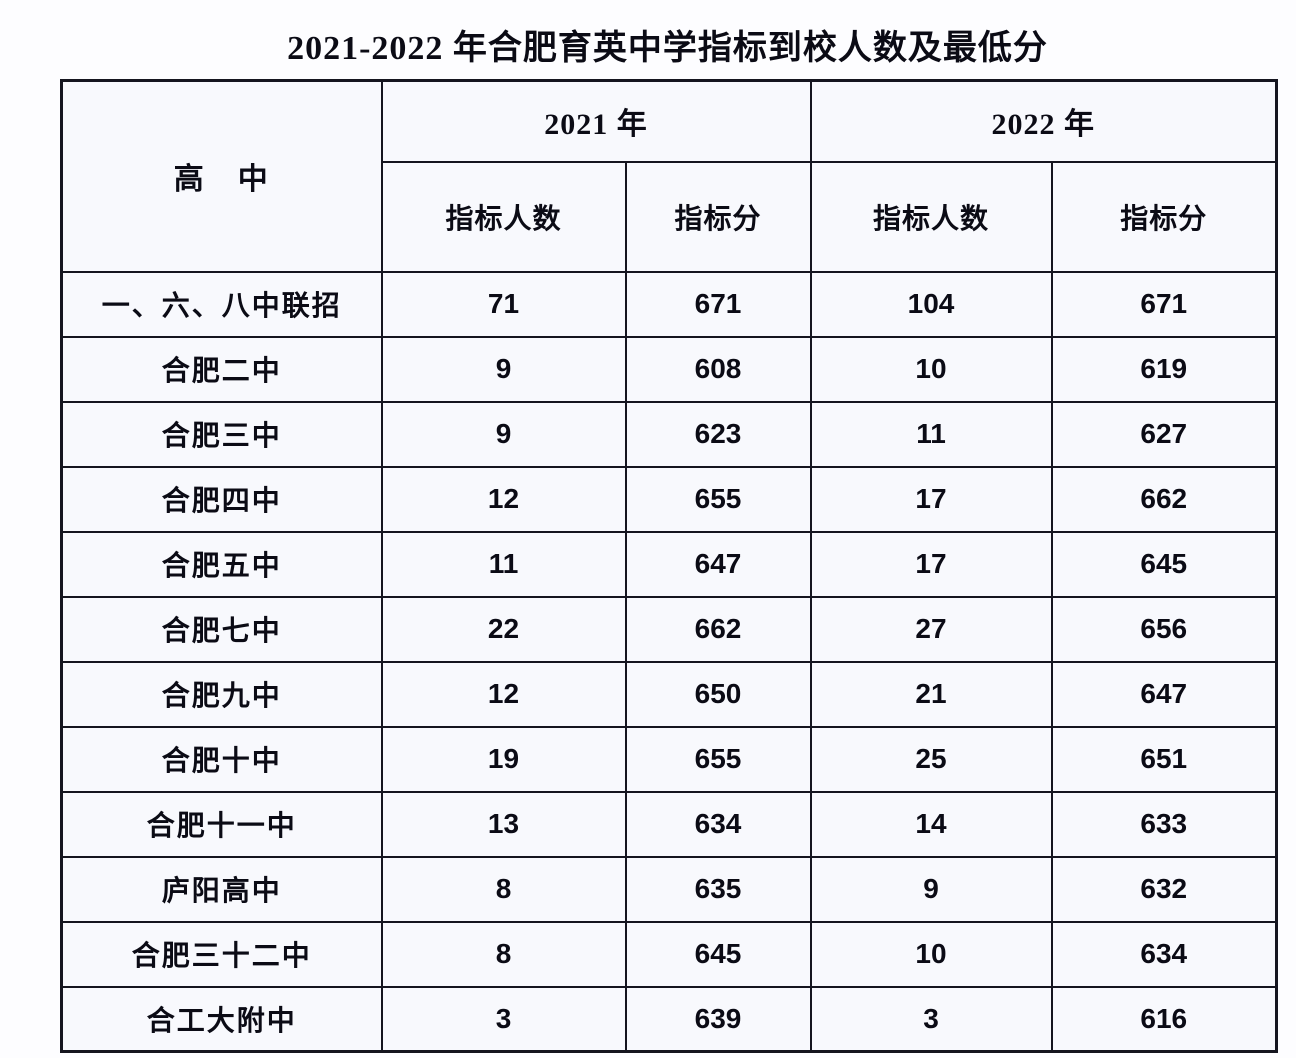 The image size is (1296, 1058). Describe the element at coordinates (1164, 629) in the screenshot. I see `quota-score-2022-cell: 656` at that location.